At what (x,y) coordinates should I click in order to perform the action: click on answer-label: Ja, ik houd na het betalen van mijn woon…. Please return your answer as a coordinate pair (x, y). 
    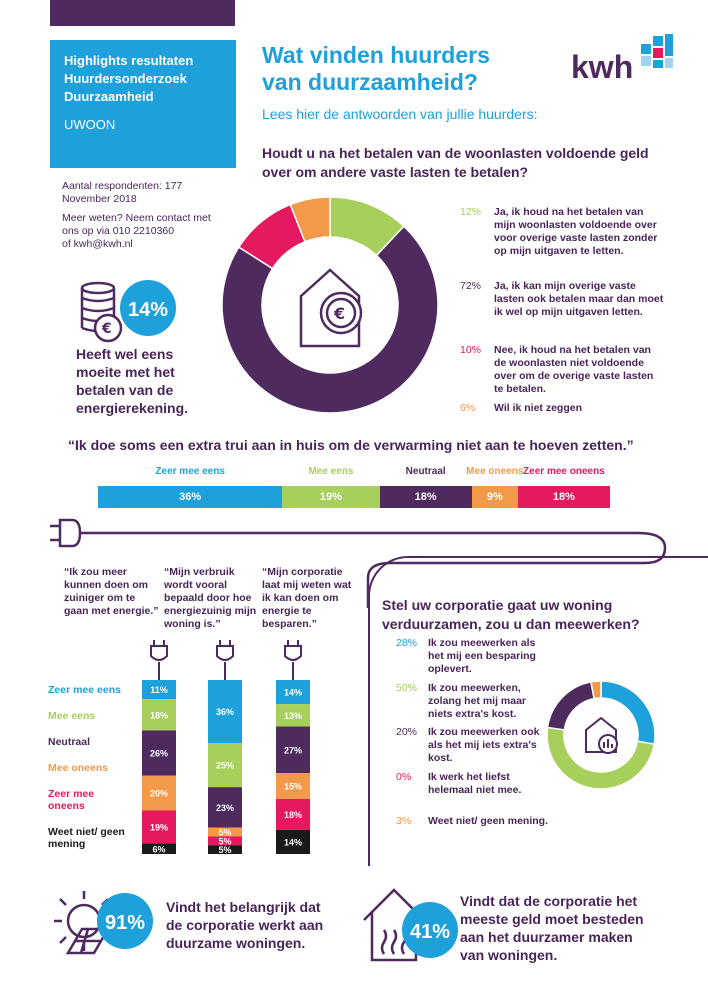
    Looking at the image, I should click on (576, 231).